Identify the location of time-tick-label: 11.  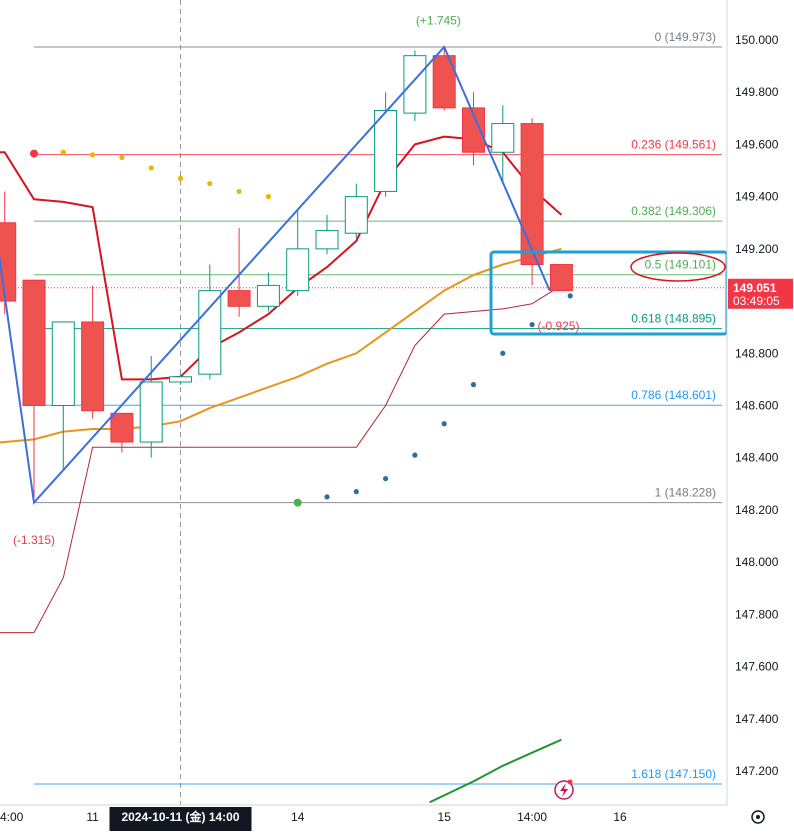
(92, 817).